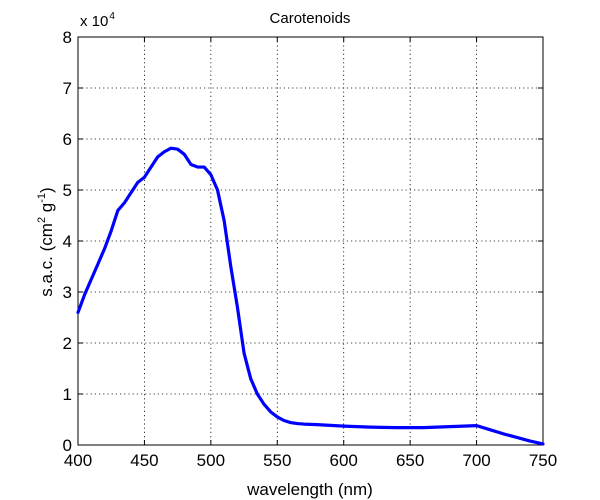  What do you see at coordinates (344, 460) in the screenshot?
I see `x-tick-label: 600` at bounding box center [344, 460].